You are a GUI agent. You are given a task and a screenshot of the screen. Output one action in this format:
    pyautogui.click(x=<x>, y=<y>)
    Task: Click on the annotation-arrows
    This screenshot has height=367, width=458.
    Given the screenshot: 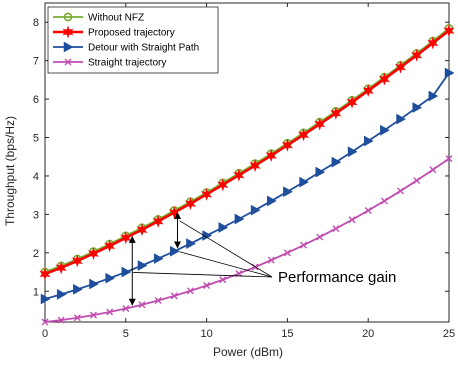 What is the action you would take?
    pyautogui.click(x=200, y=258)
    